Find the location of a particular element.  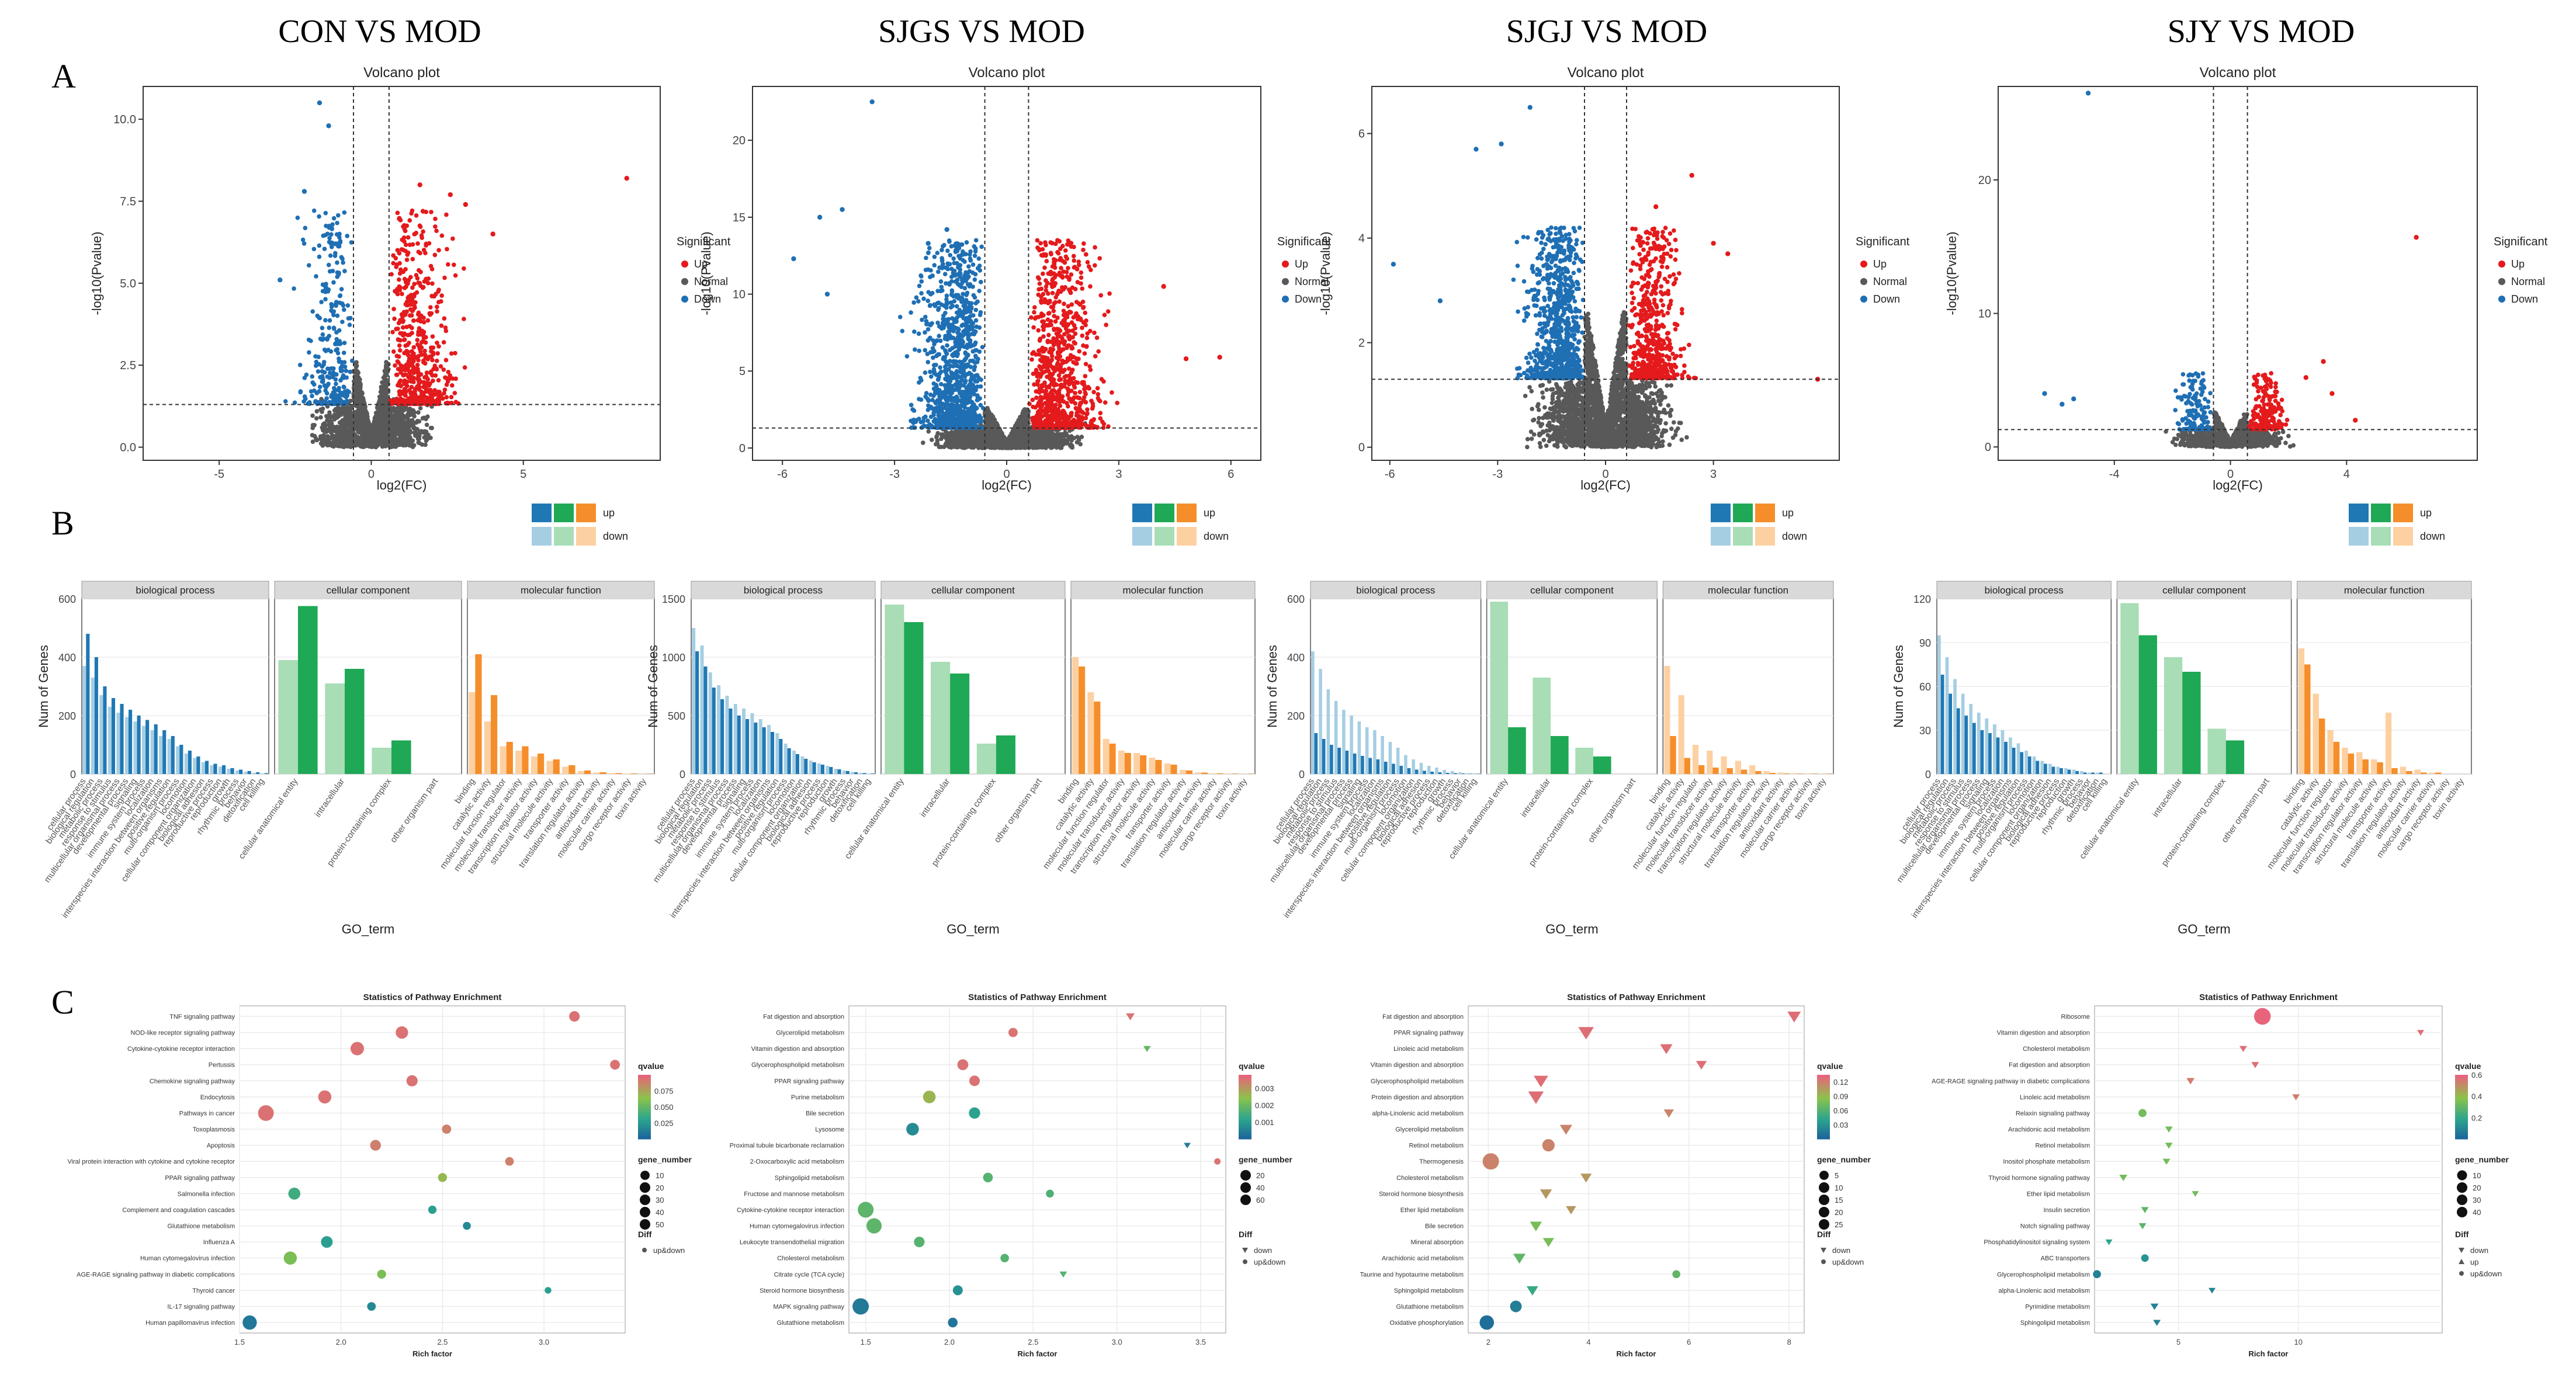

volcano-title: Volcano plot is located at coordinates (1007, 73).